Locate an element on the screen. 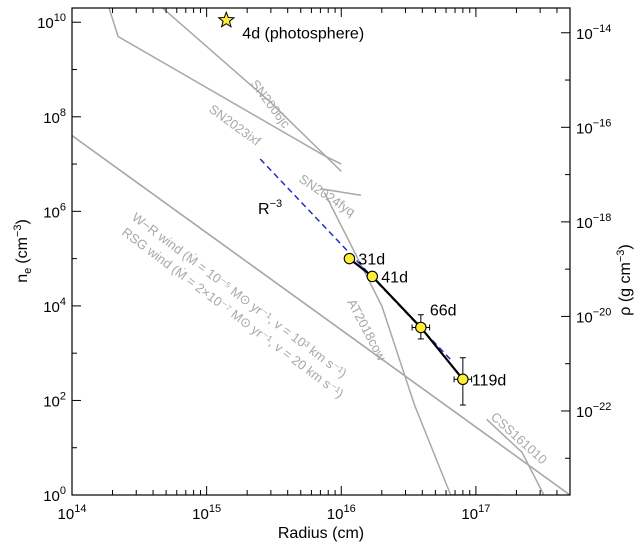 Image resolution: width=643 pixels, height=547 pixels. right-tick-label-2-base: 10 is located at coordinates (584, 223).